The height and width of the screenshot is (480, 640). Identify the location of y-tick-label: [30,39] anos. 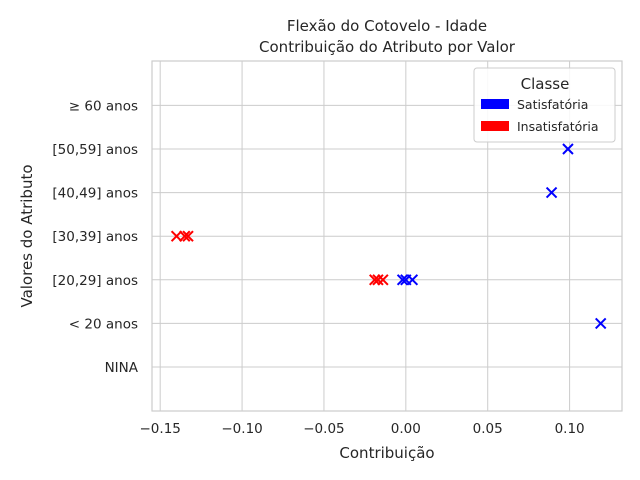
(95, 237).